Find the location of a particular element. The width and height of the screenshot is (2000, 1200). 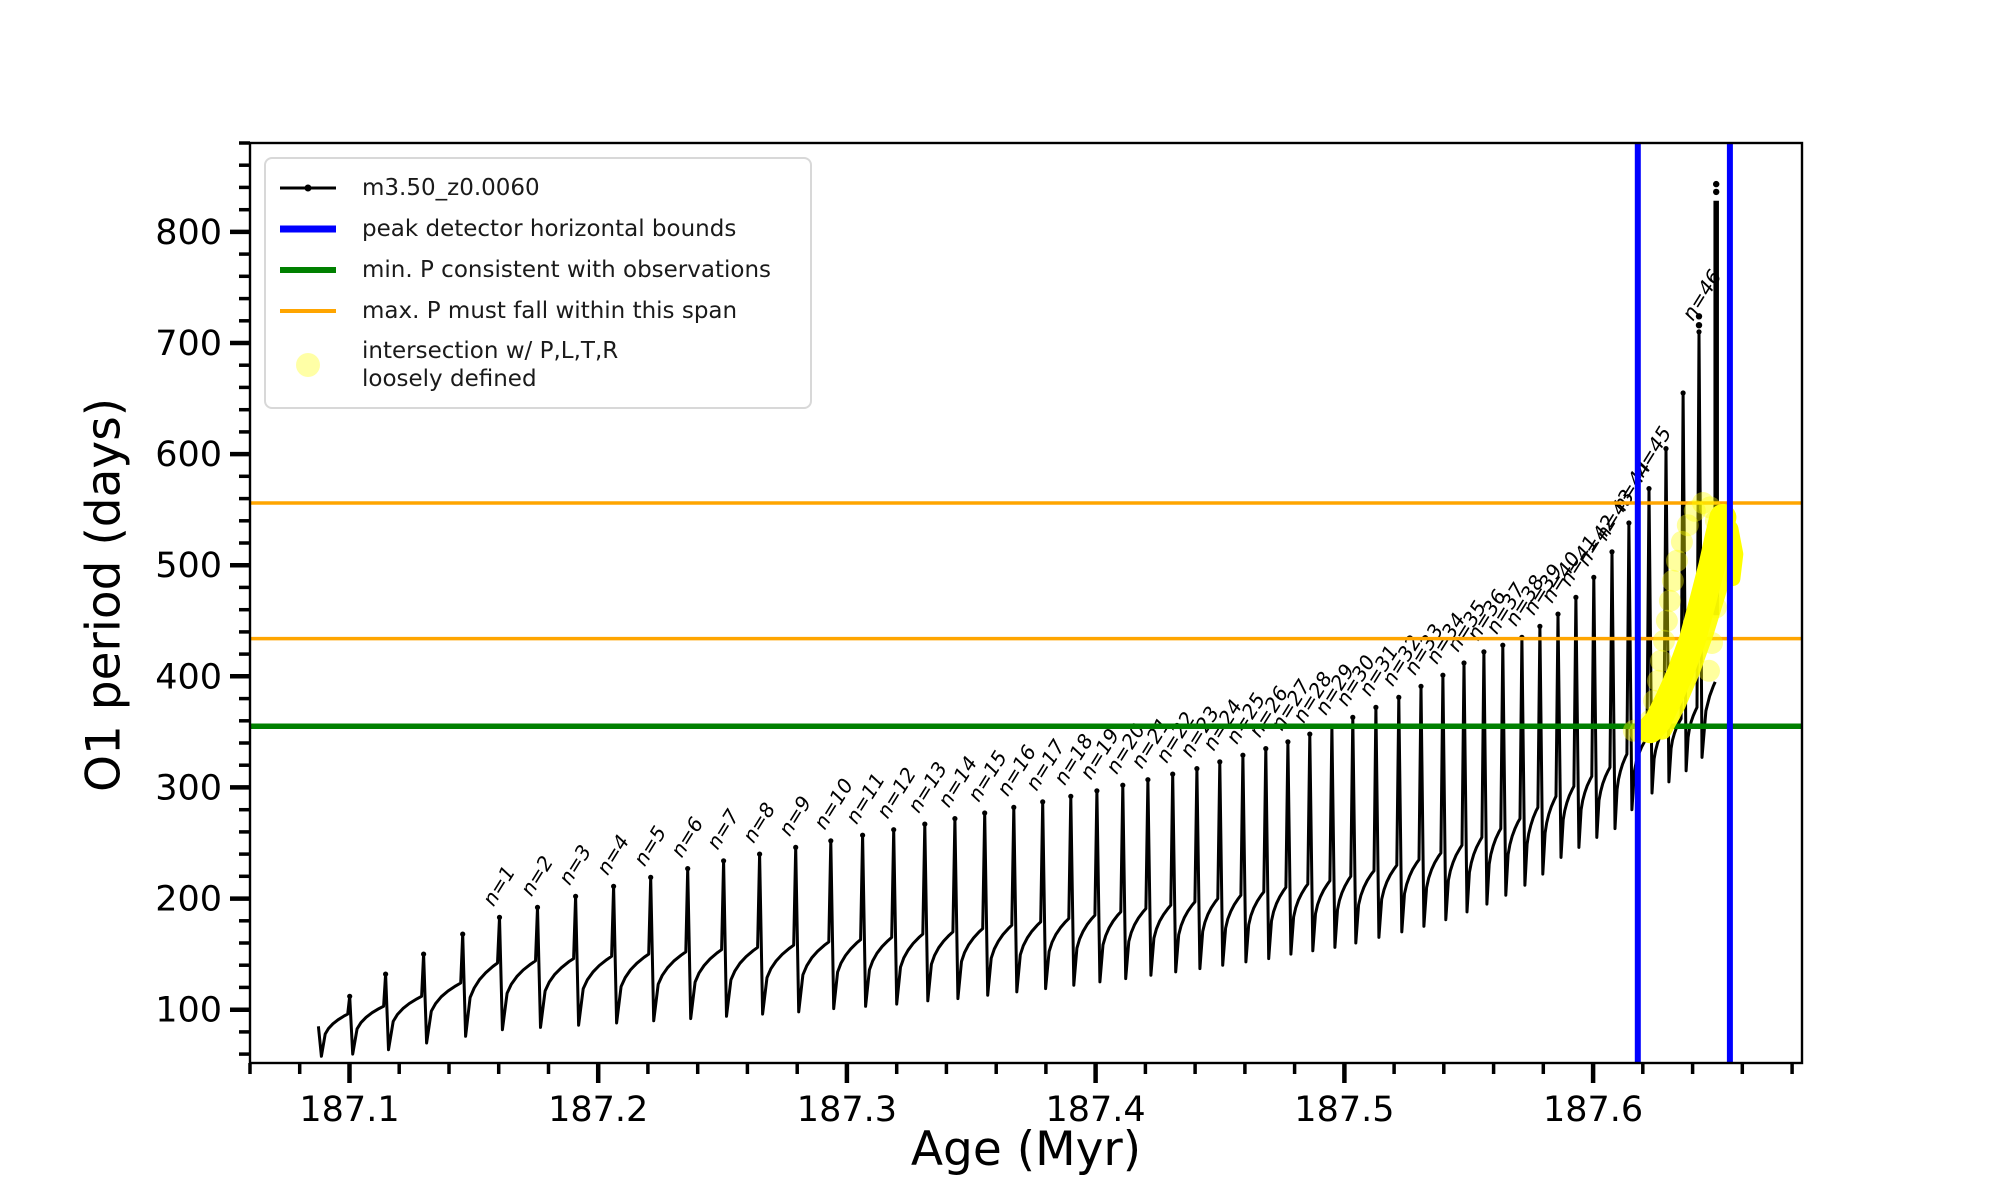

legend-item-intersection: intersection w/ P,L,T,R loosely defined is located at coordinates (537, 365).